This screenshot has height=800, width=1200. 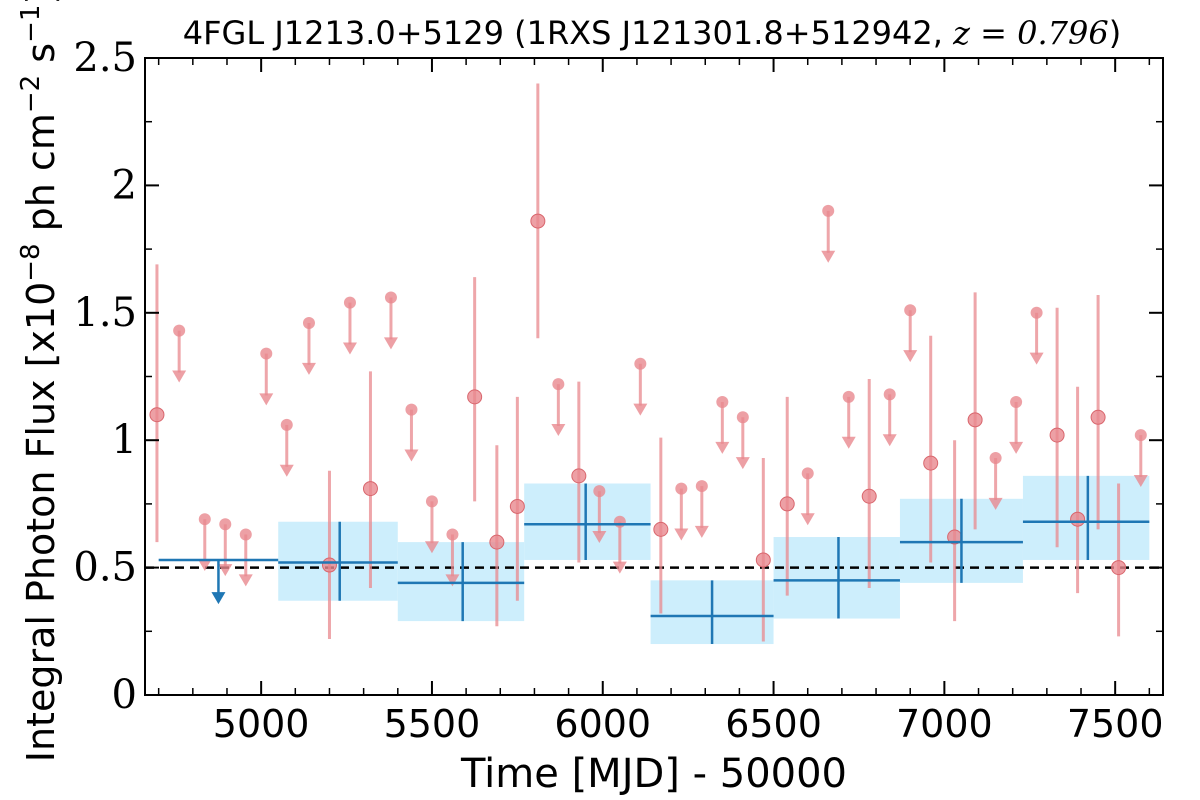 What do you see at coordinates (31, 24) in the screenshot?
I see `y-label-exp-3: −1` at bounding box center [31, 24].